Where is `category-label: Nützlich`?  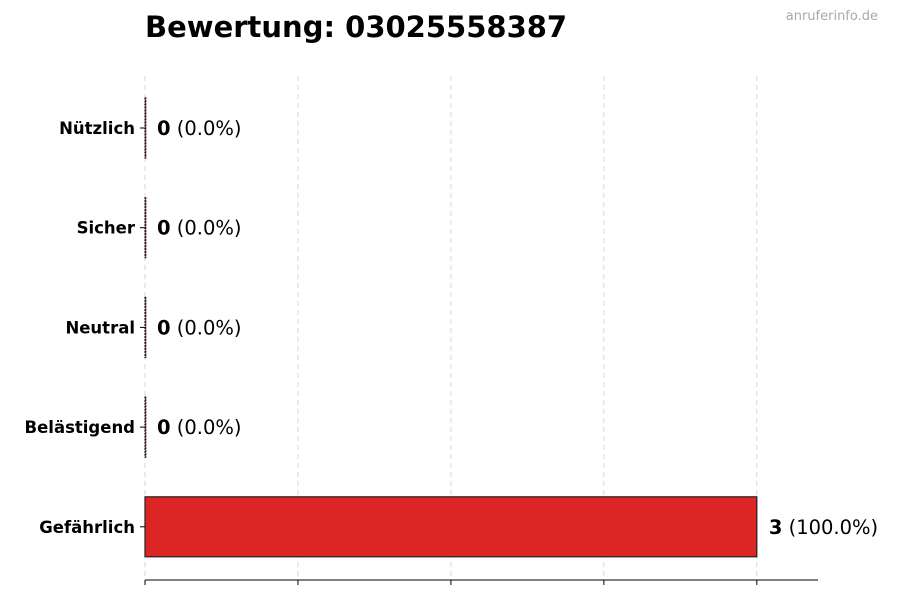 category-label: Nützlich is located at coordinates (97, 128).